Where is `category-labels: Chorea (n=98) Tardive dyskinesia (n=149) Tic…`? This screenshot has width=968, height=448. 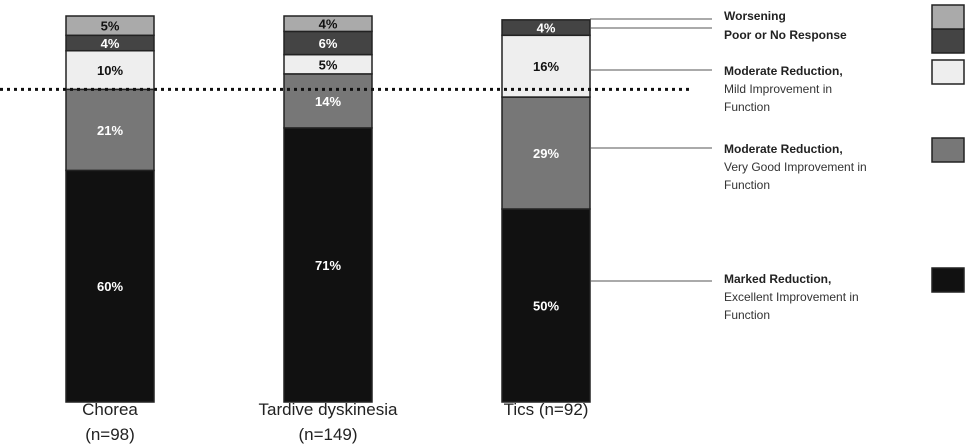 category-labels: Chorea (n=98) Tardive dyskinesia (n=149) Tic… is located at coordinates (335, 422).